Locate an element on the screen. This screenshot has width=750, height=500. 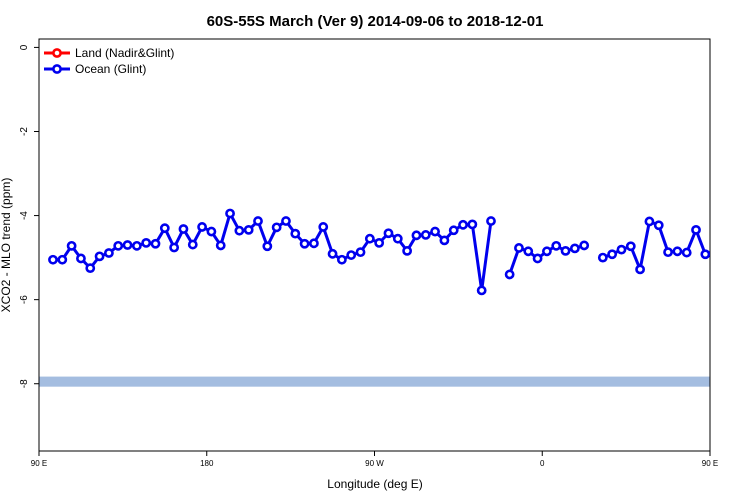
y-axis-label: XCO2 - MLO trend (ppm) is located at coordinates (6, 245).